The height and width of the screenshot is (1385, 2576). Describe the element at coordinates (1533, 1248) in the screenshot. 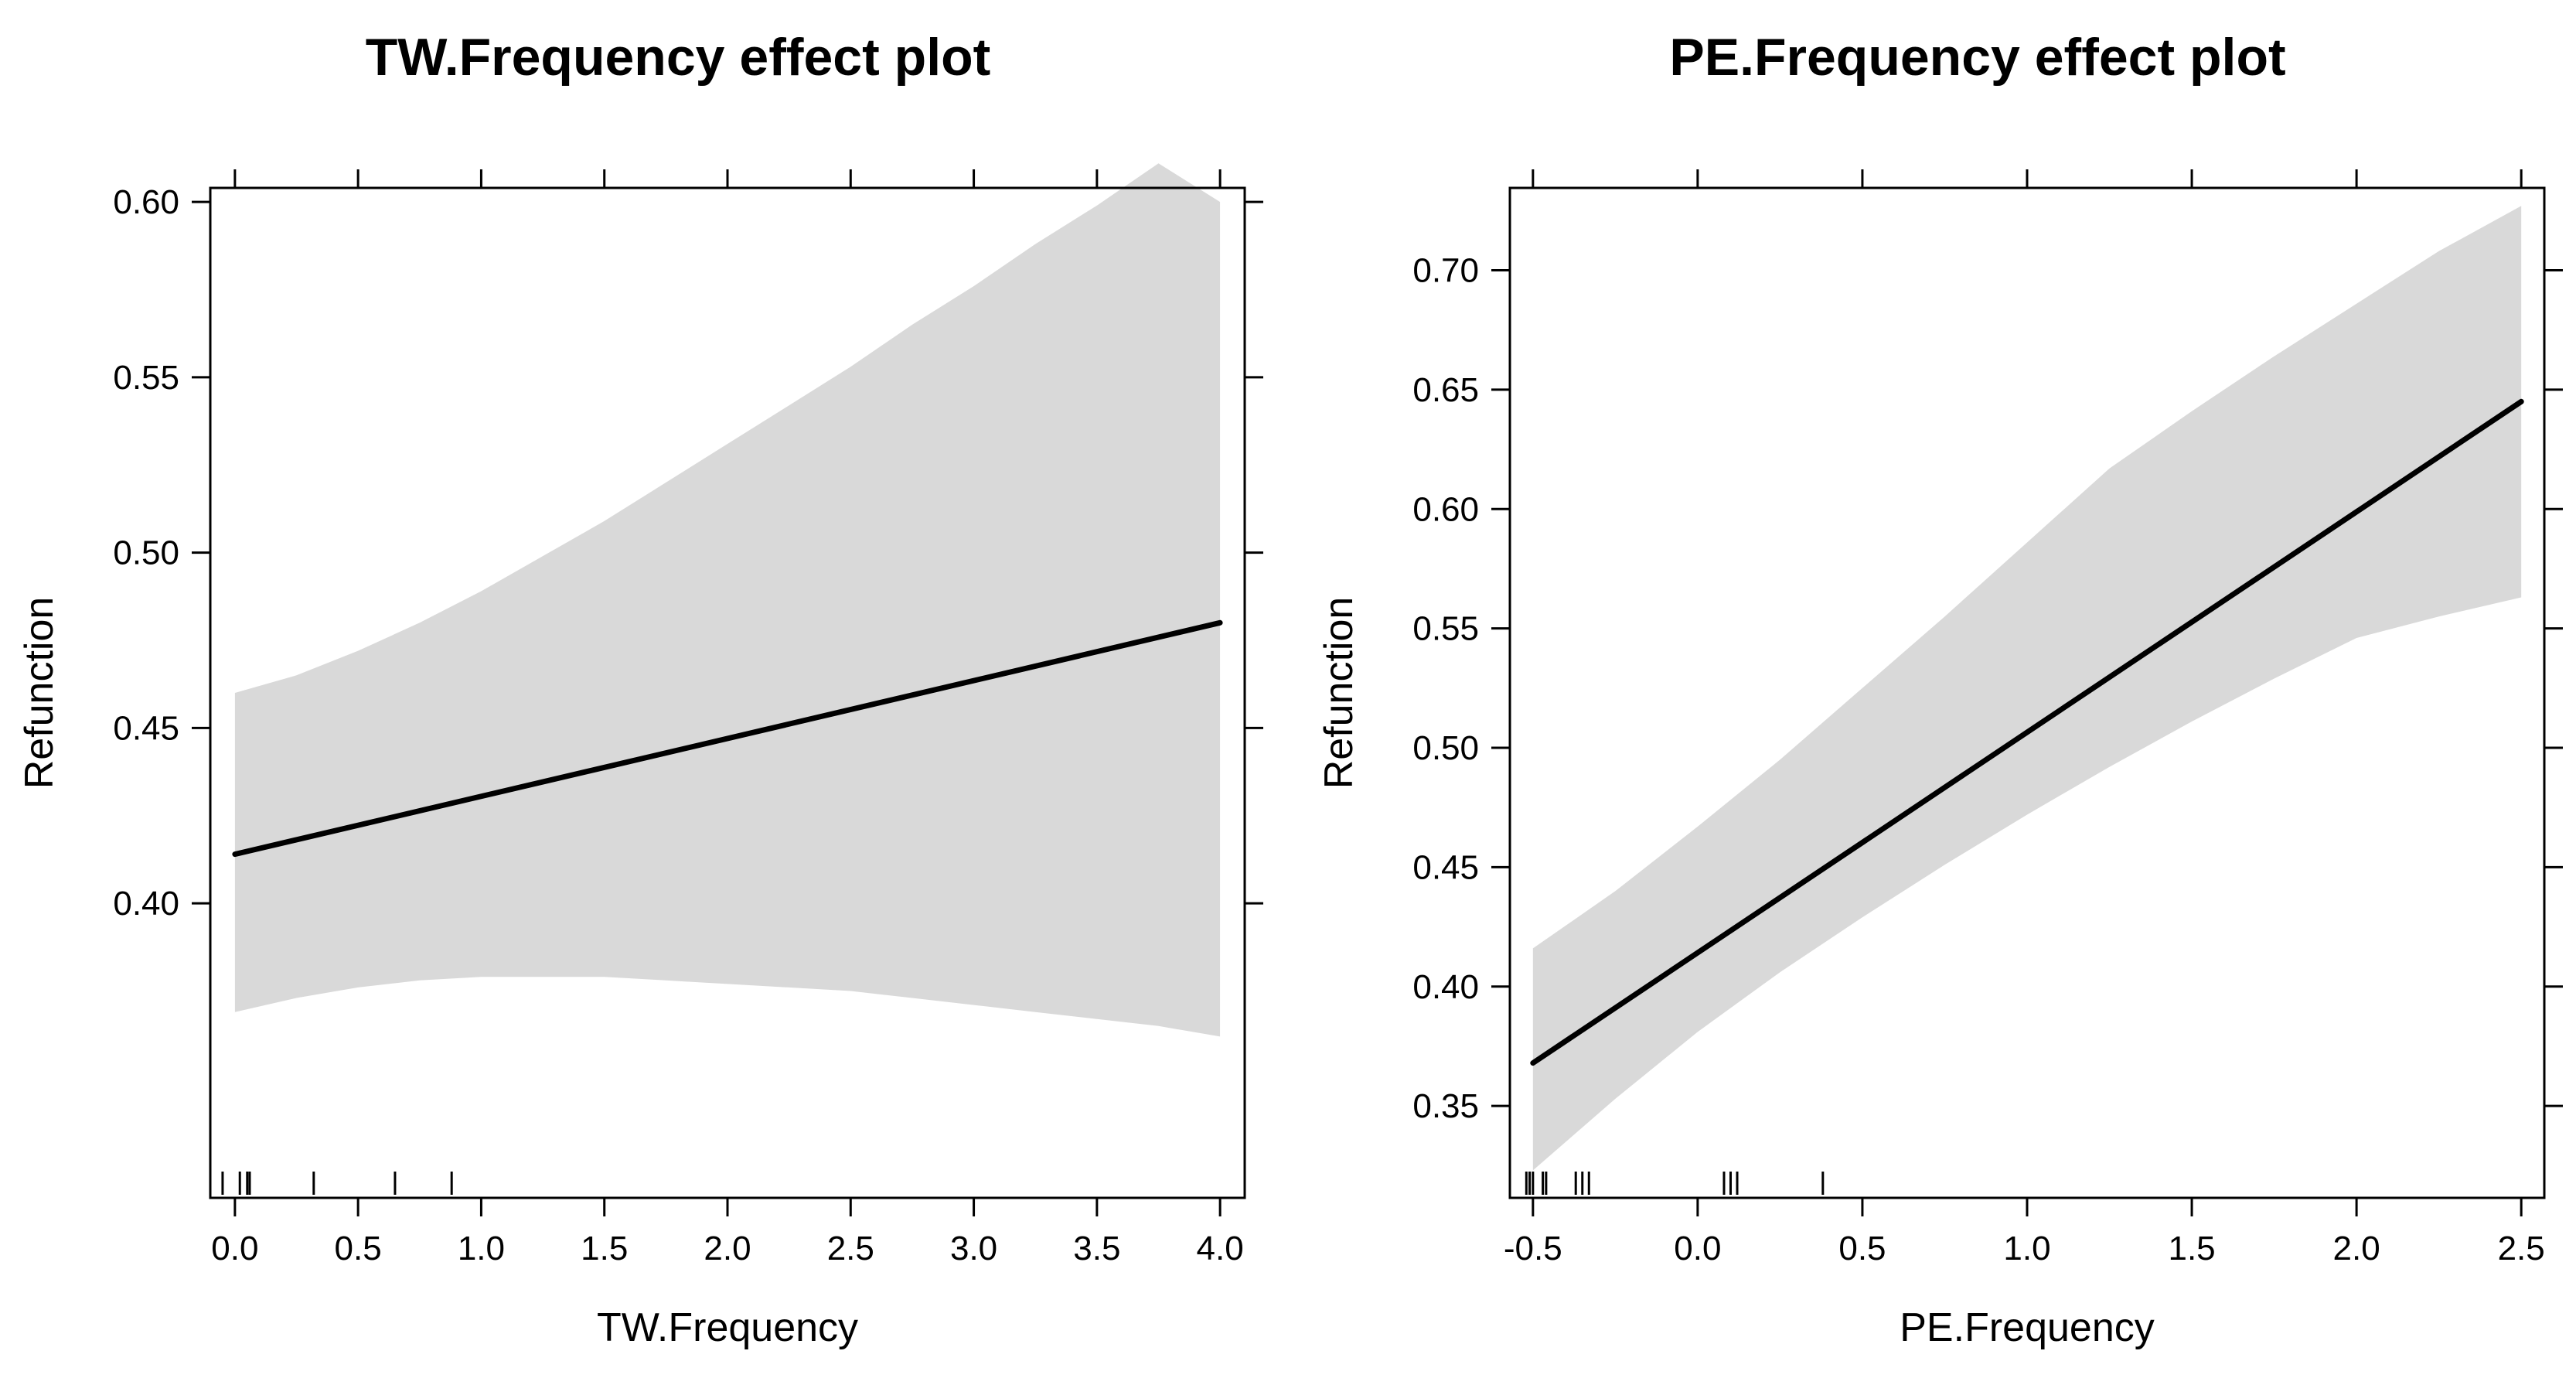

I see `pe-frequency-x-tick-label: -0.5` at that location.